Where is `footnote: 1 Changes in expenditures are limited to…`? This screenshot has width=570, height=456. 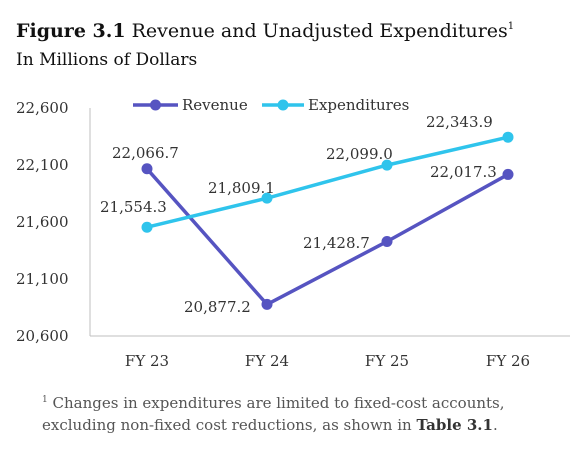
footnote: 1 Changes in expenditures are limited to… is located at coordinates (297, 412).